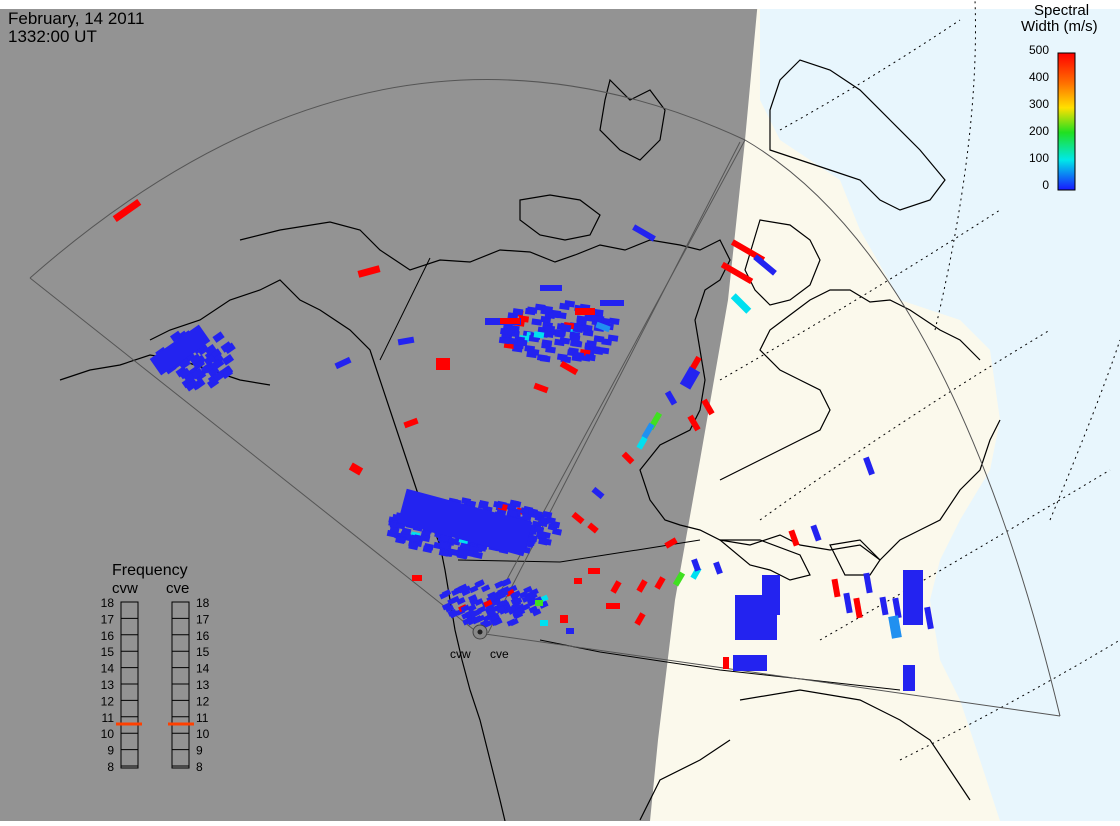 Image resolution: width=1120 pixels, height=826 pixels. Describe the element at coordinates (1061, 10) in the screenshot. I see `colorbar-title-line1: Spectral` at that location.